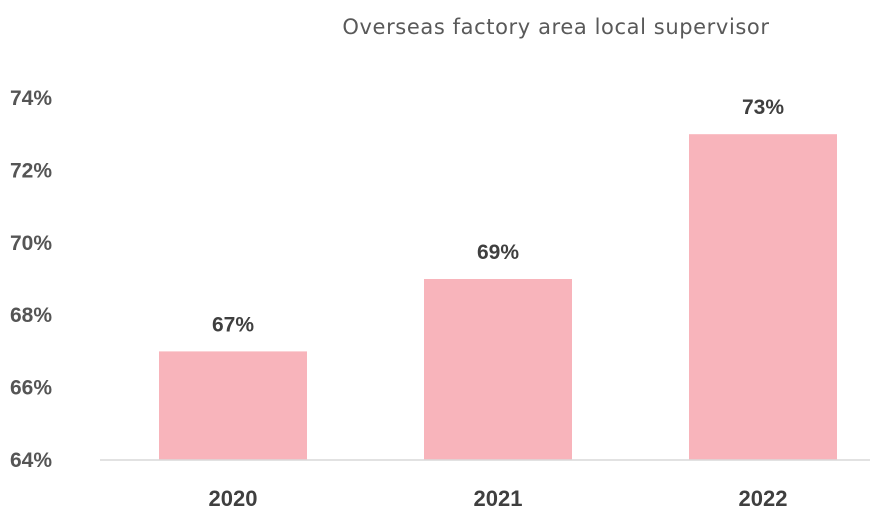 The width and height of the screenshot is (879, 511). Describe the element at coordinates (31, 315) in the screenshot. I see `y-tick-label: 68%` at that location.